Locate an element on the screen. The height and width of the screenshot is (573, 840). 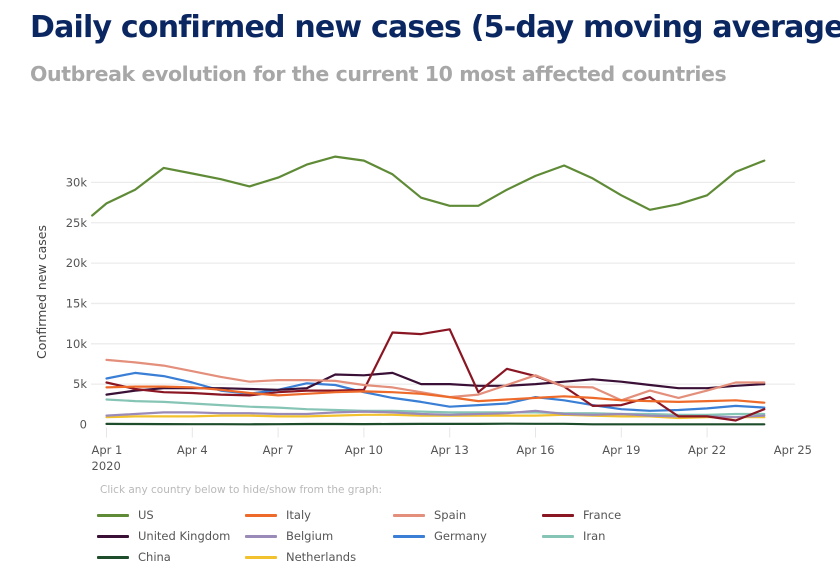
x-tick-label: Apr 16 is located at coordinates (535, 450).